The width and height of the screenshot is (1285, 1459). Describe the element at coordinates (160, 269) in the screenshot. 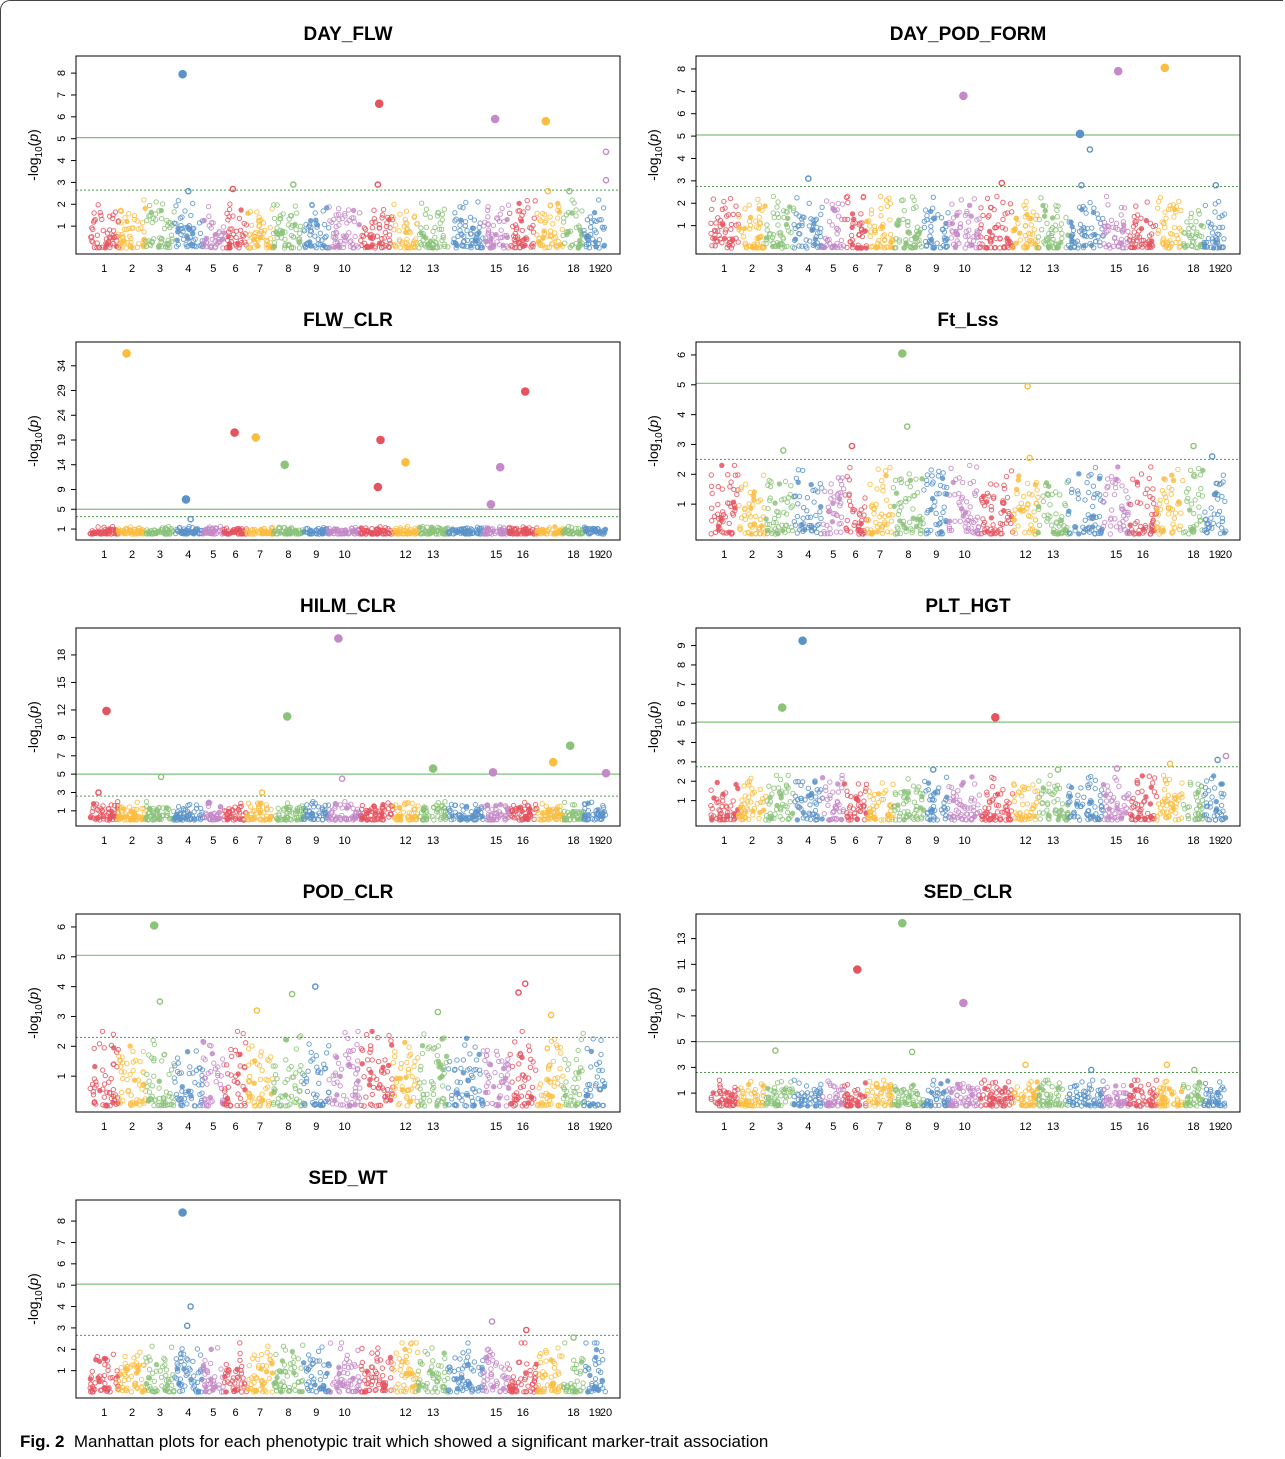

I see `x-tick-label: 3` at that location.